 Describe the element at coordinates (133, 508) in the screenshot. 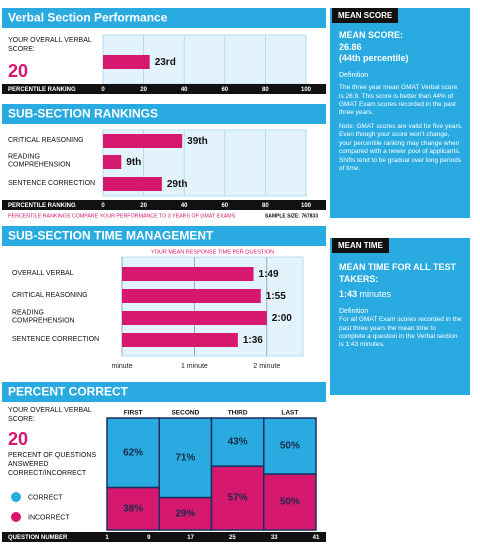

I see `value-label: 38%` at that location.